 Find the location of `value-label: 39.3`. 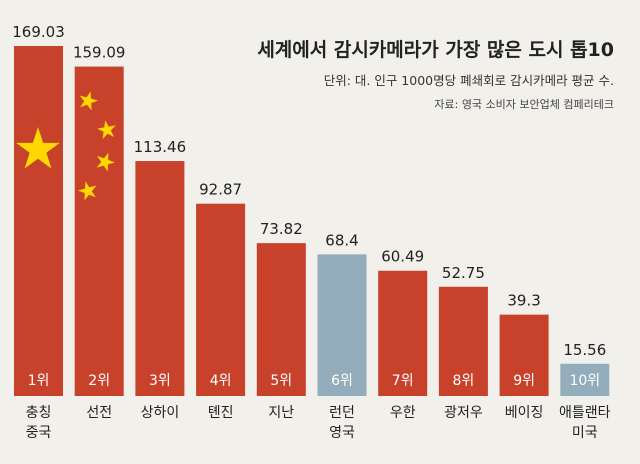

value-label: 39.3 is located at coordinates (523, 301).